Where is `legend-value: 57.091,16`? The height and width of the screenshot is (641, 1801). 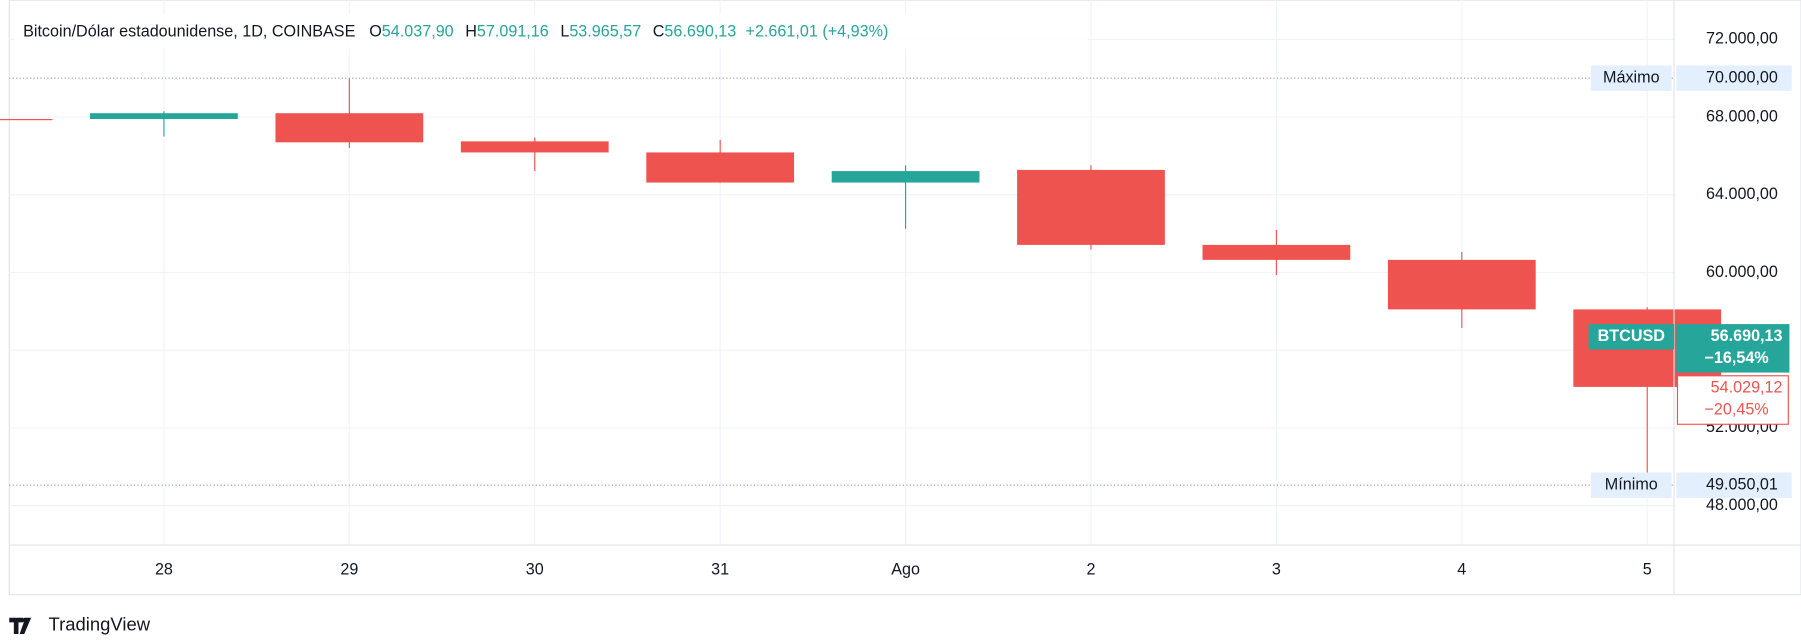
legend-value: 57.091,16 is located at coordinates (513, 32).